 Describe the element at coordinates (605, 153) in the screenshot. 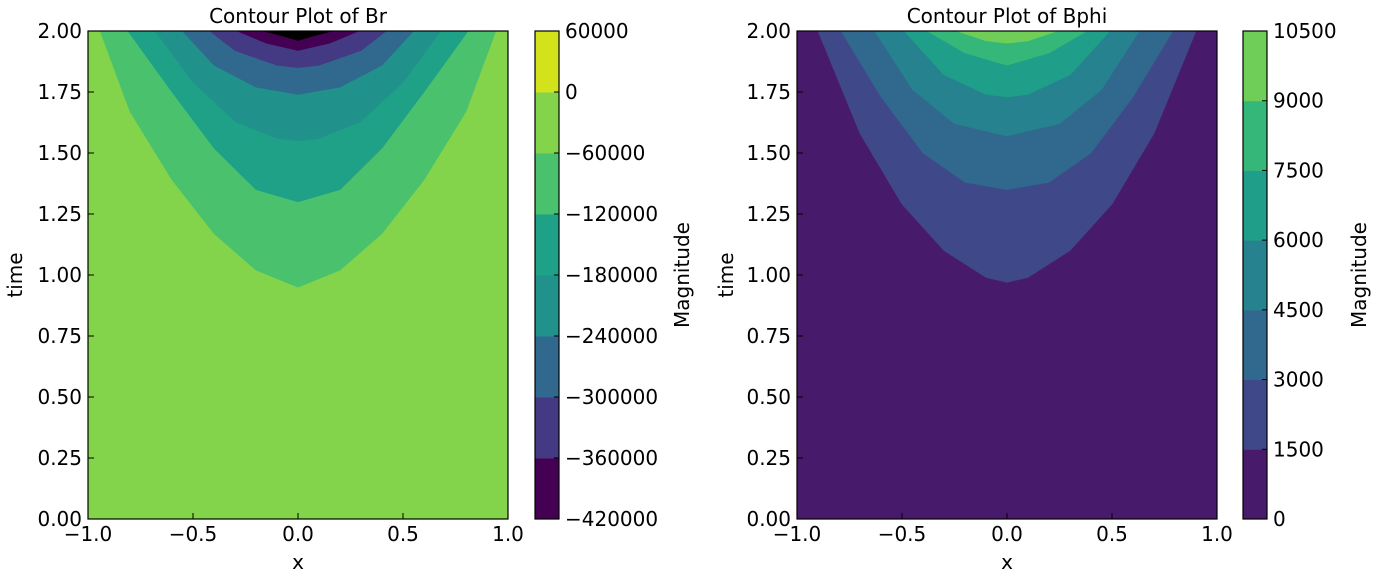

I see `colorbar-tick-label: −60000` at that location.